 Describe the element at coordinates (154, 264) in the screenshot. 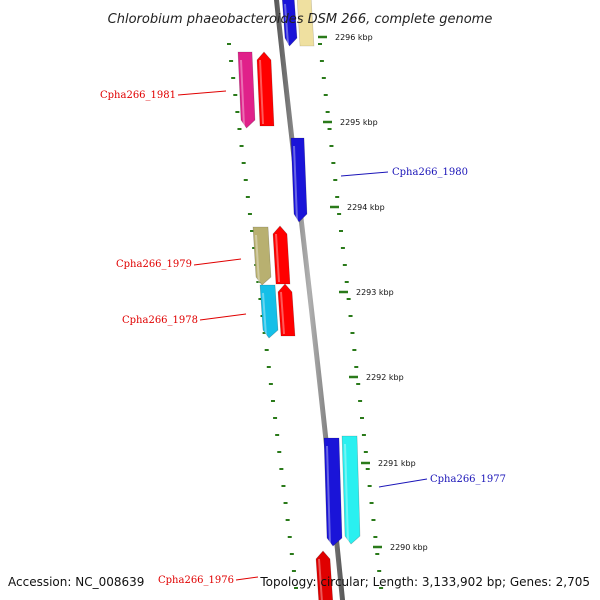

I see `gene-label-cpha266-1979: Cpha266_1979` at that location.